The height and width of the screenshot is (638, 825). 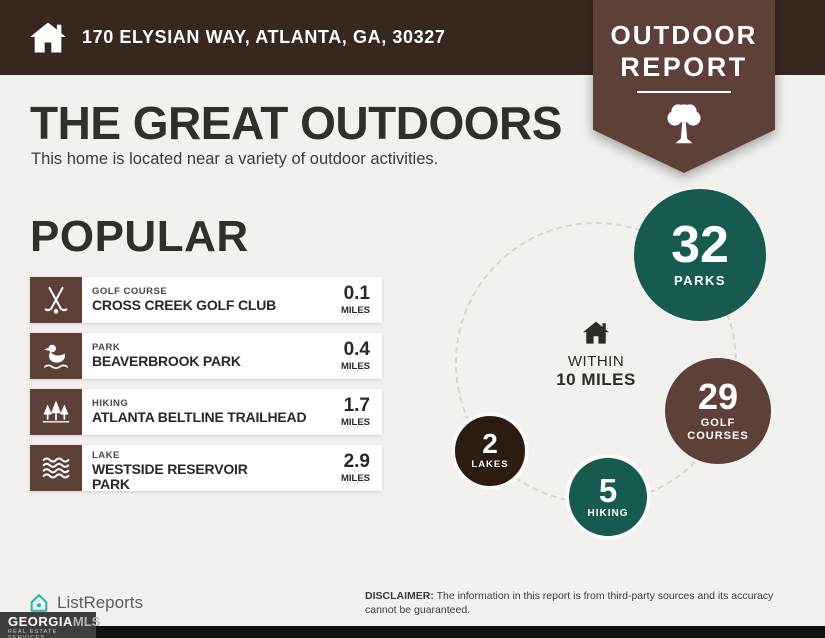 What do you see at coordinates (412, 632) in the screenshot?
I see `bottom-bar` at bounding box center [412, 632].